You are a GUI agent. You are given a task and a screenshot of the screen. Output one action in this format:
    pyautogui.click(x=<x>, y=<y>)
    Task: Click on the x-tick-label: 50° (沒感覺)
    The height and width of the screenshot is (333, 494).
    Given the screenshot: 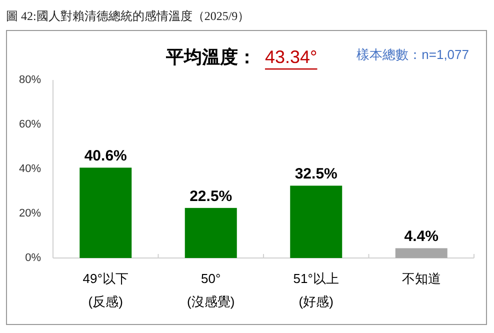 What is the action you would take?
    pyautogui.click(x=211, y=290)
    